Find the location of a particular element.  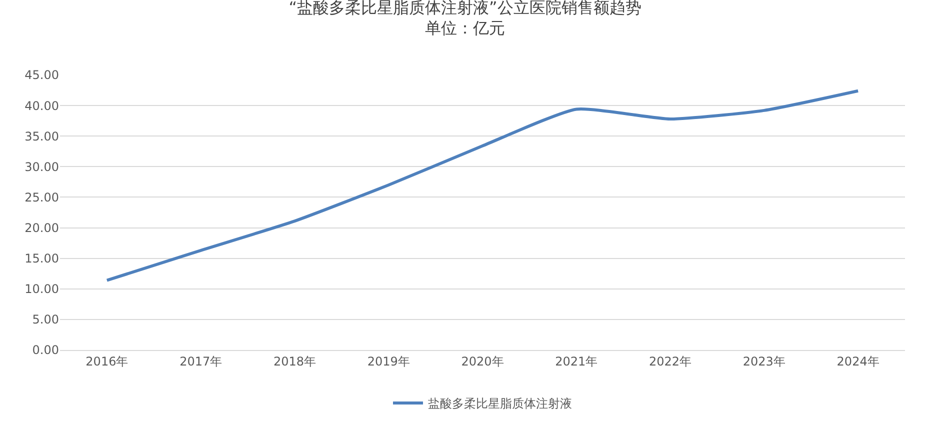

x-tick-label: 2023年 is located at coordinates (764, 361).